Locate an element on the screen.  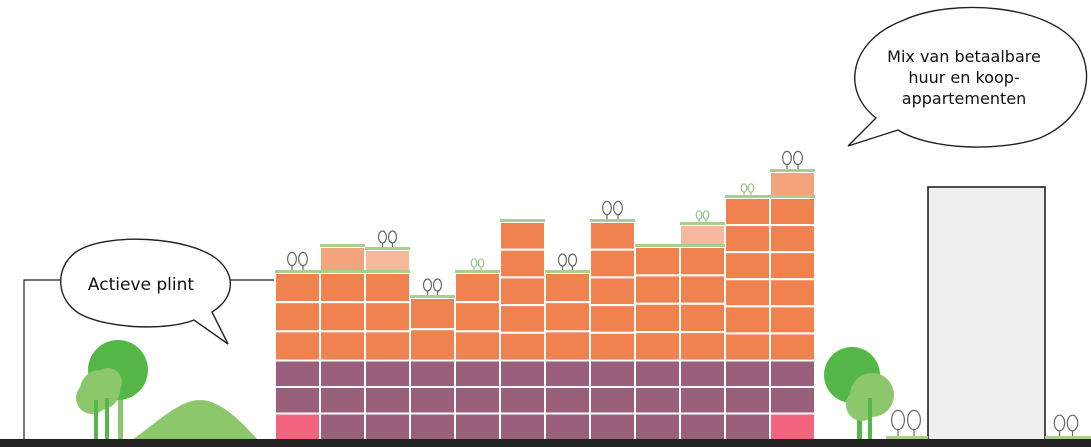
callout-active-plinth: Actieve plint is located at coordinates (146, 291).